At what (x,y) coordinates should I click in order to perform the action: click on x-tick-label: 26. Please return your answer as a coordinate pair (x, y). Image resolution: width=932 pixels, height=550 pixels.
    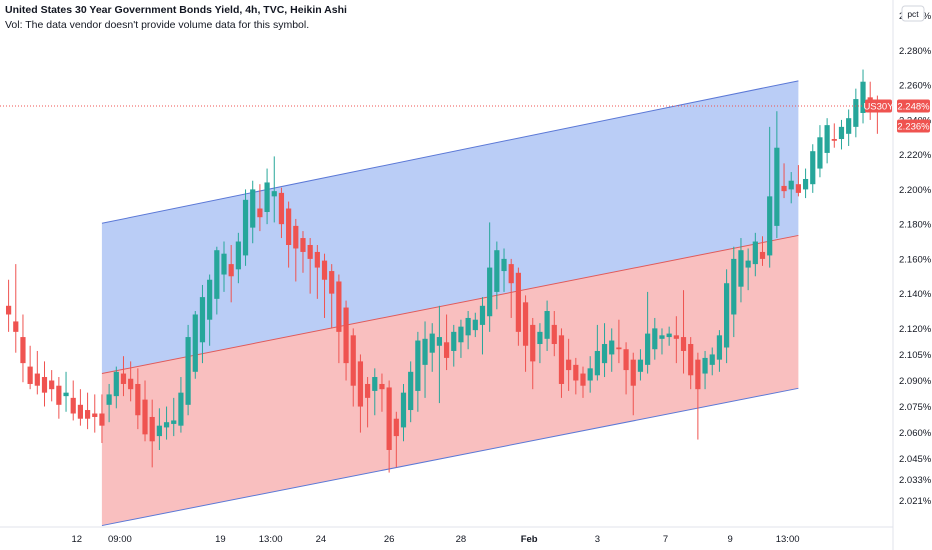
    Looking at the image, I should click on (389, 539).